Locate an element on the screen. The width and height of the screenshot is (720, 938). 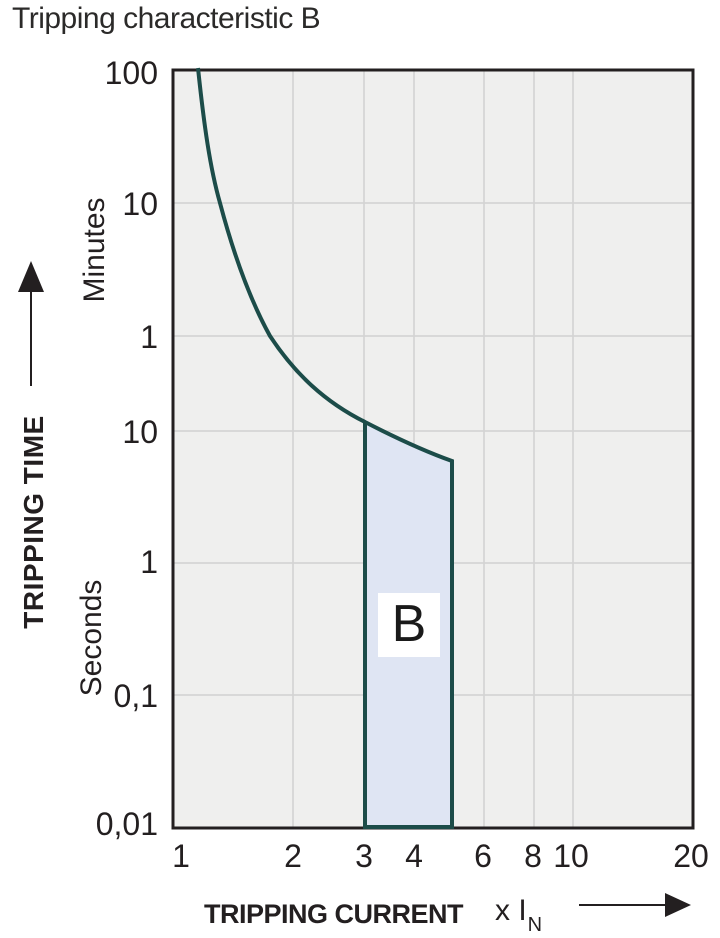
x-tick-label-1: 1 is located at coordinates (181, 856).